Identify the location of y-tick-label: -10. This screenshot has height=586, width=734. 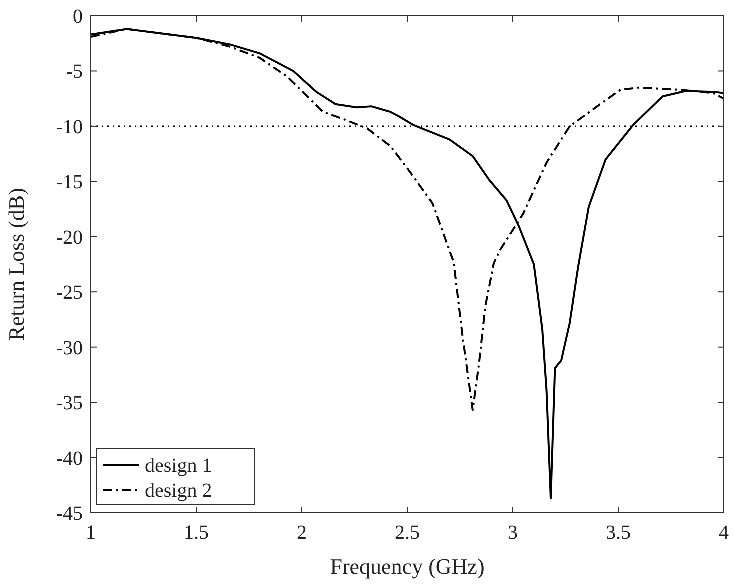
(69, 127).